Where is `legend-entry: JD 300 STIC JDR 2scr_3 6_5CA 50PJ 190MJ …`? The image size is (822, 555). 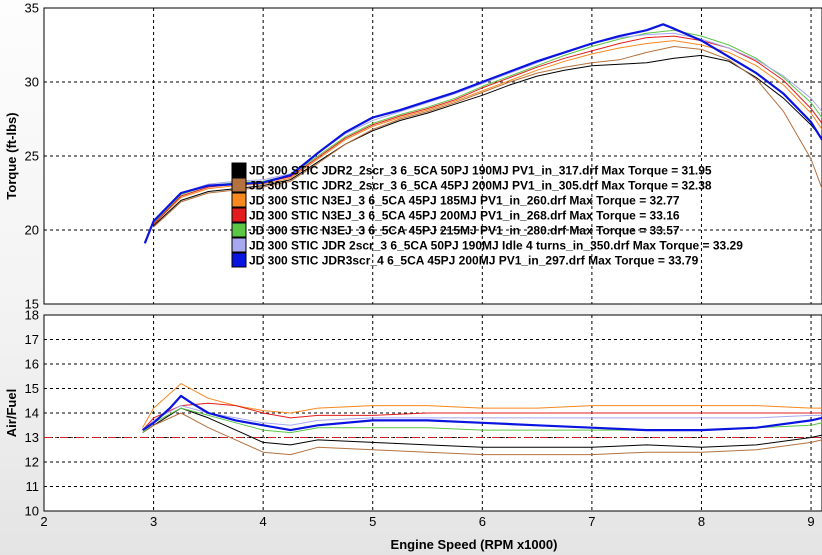 legend-entry: JD 300 STIC JDR 2scr_3 6_5CA 50PJ 190MJ … is located at coordinates (496, 246).